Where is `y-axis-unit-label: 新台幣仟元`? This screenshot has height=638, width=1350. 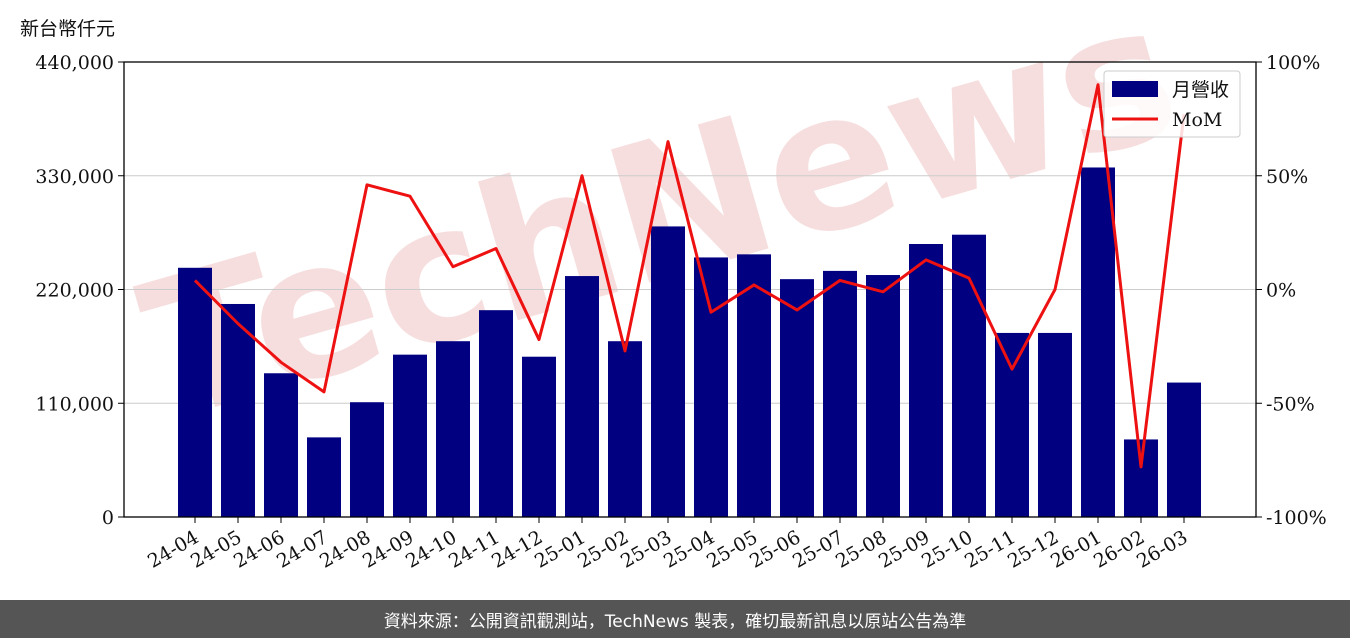 y-axis-unit-label: 新台幣仟元 is located at coordinates (68, 29).